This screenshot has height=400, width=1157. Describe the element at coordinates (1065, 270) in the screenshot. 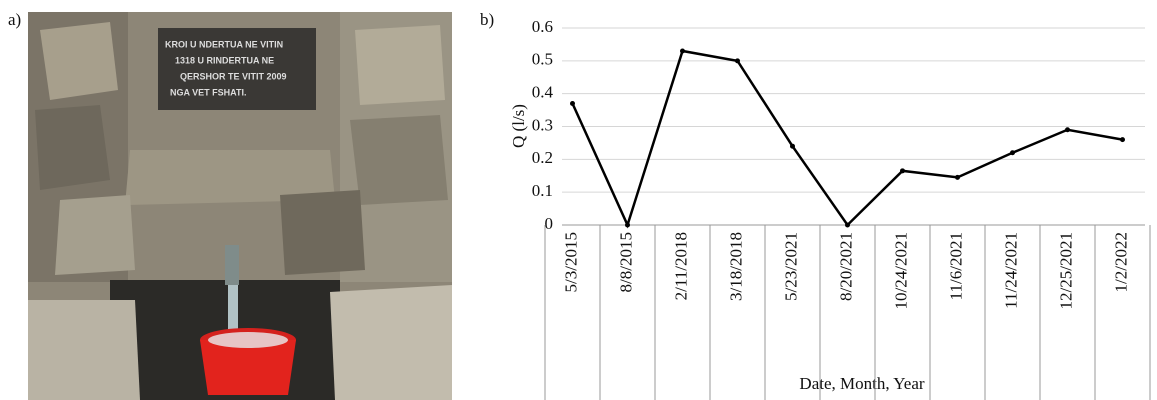

I see `x-tick-label: 12/25/2021` at that location.